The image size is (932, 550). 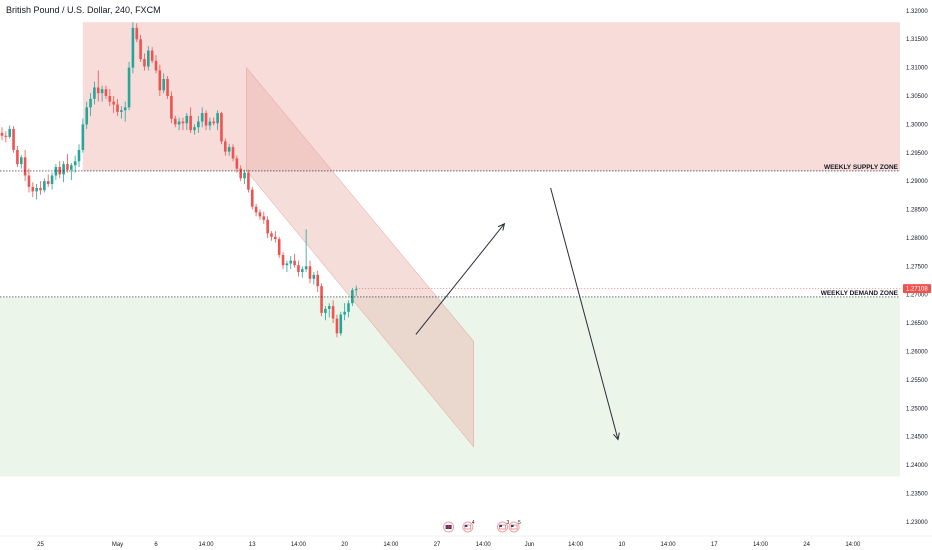 I want to click on us-flag-icon: 5, so click(x=514, y=526).